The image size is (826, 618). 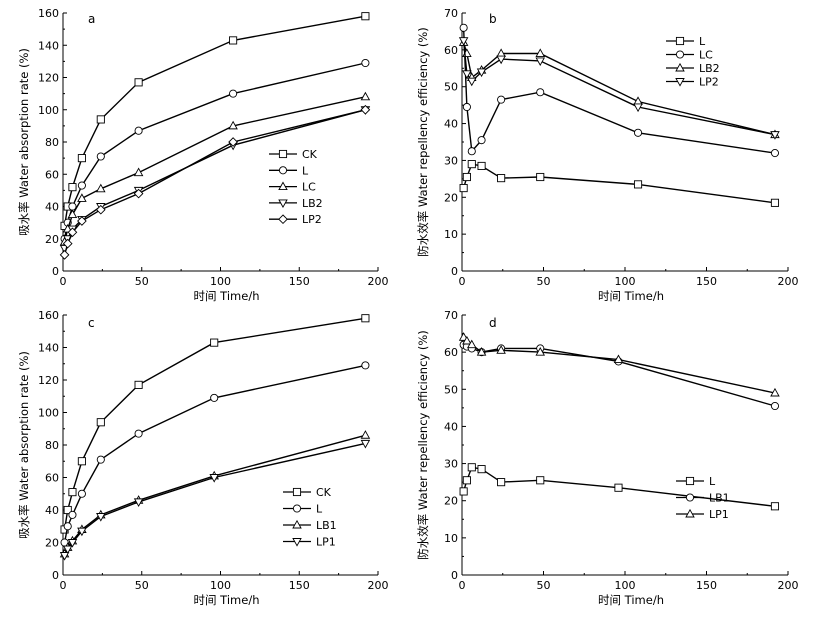 I want to click on panel-letter: b, so click(x=493, y=19).